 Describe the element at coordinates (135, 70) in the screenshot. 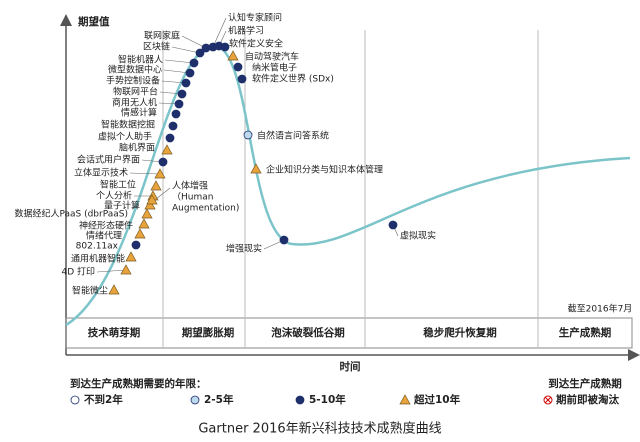

I see `node-label: 微型数据中心` at that location.